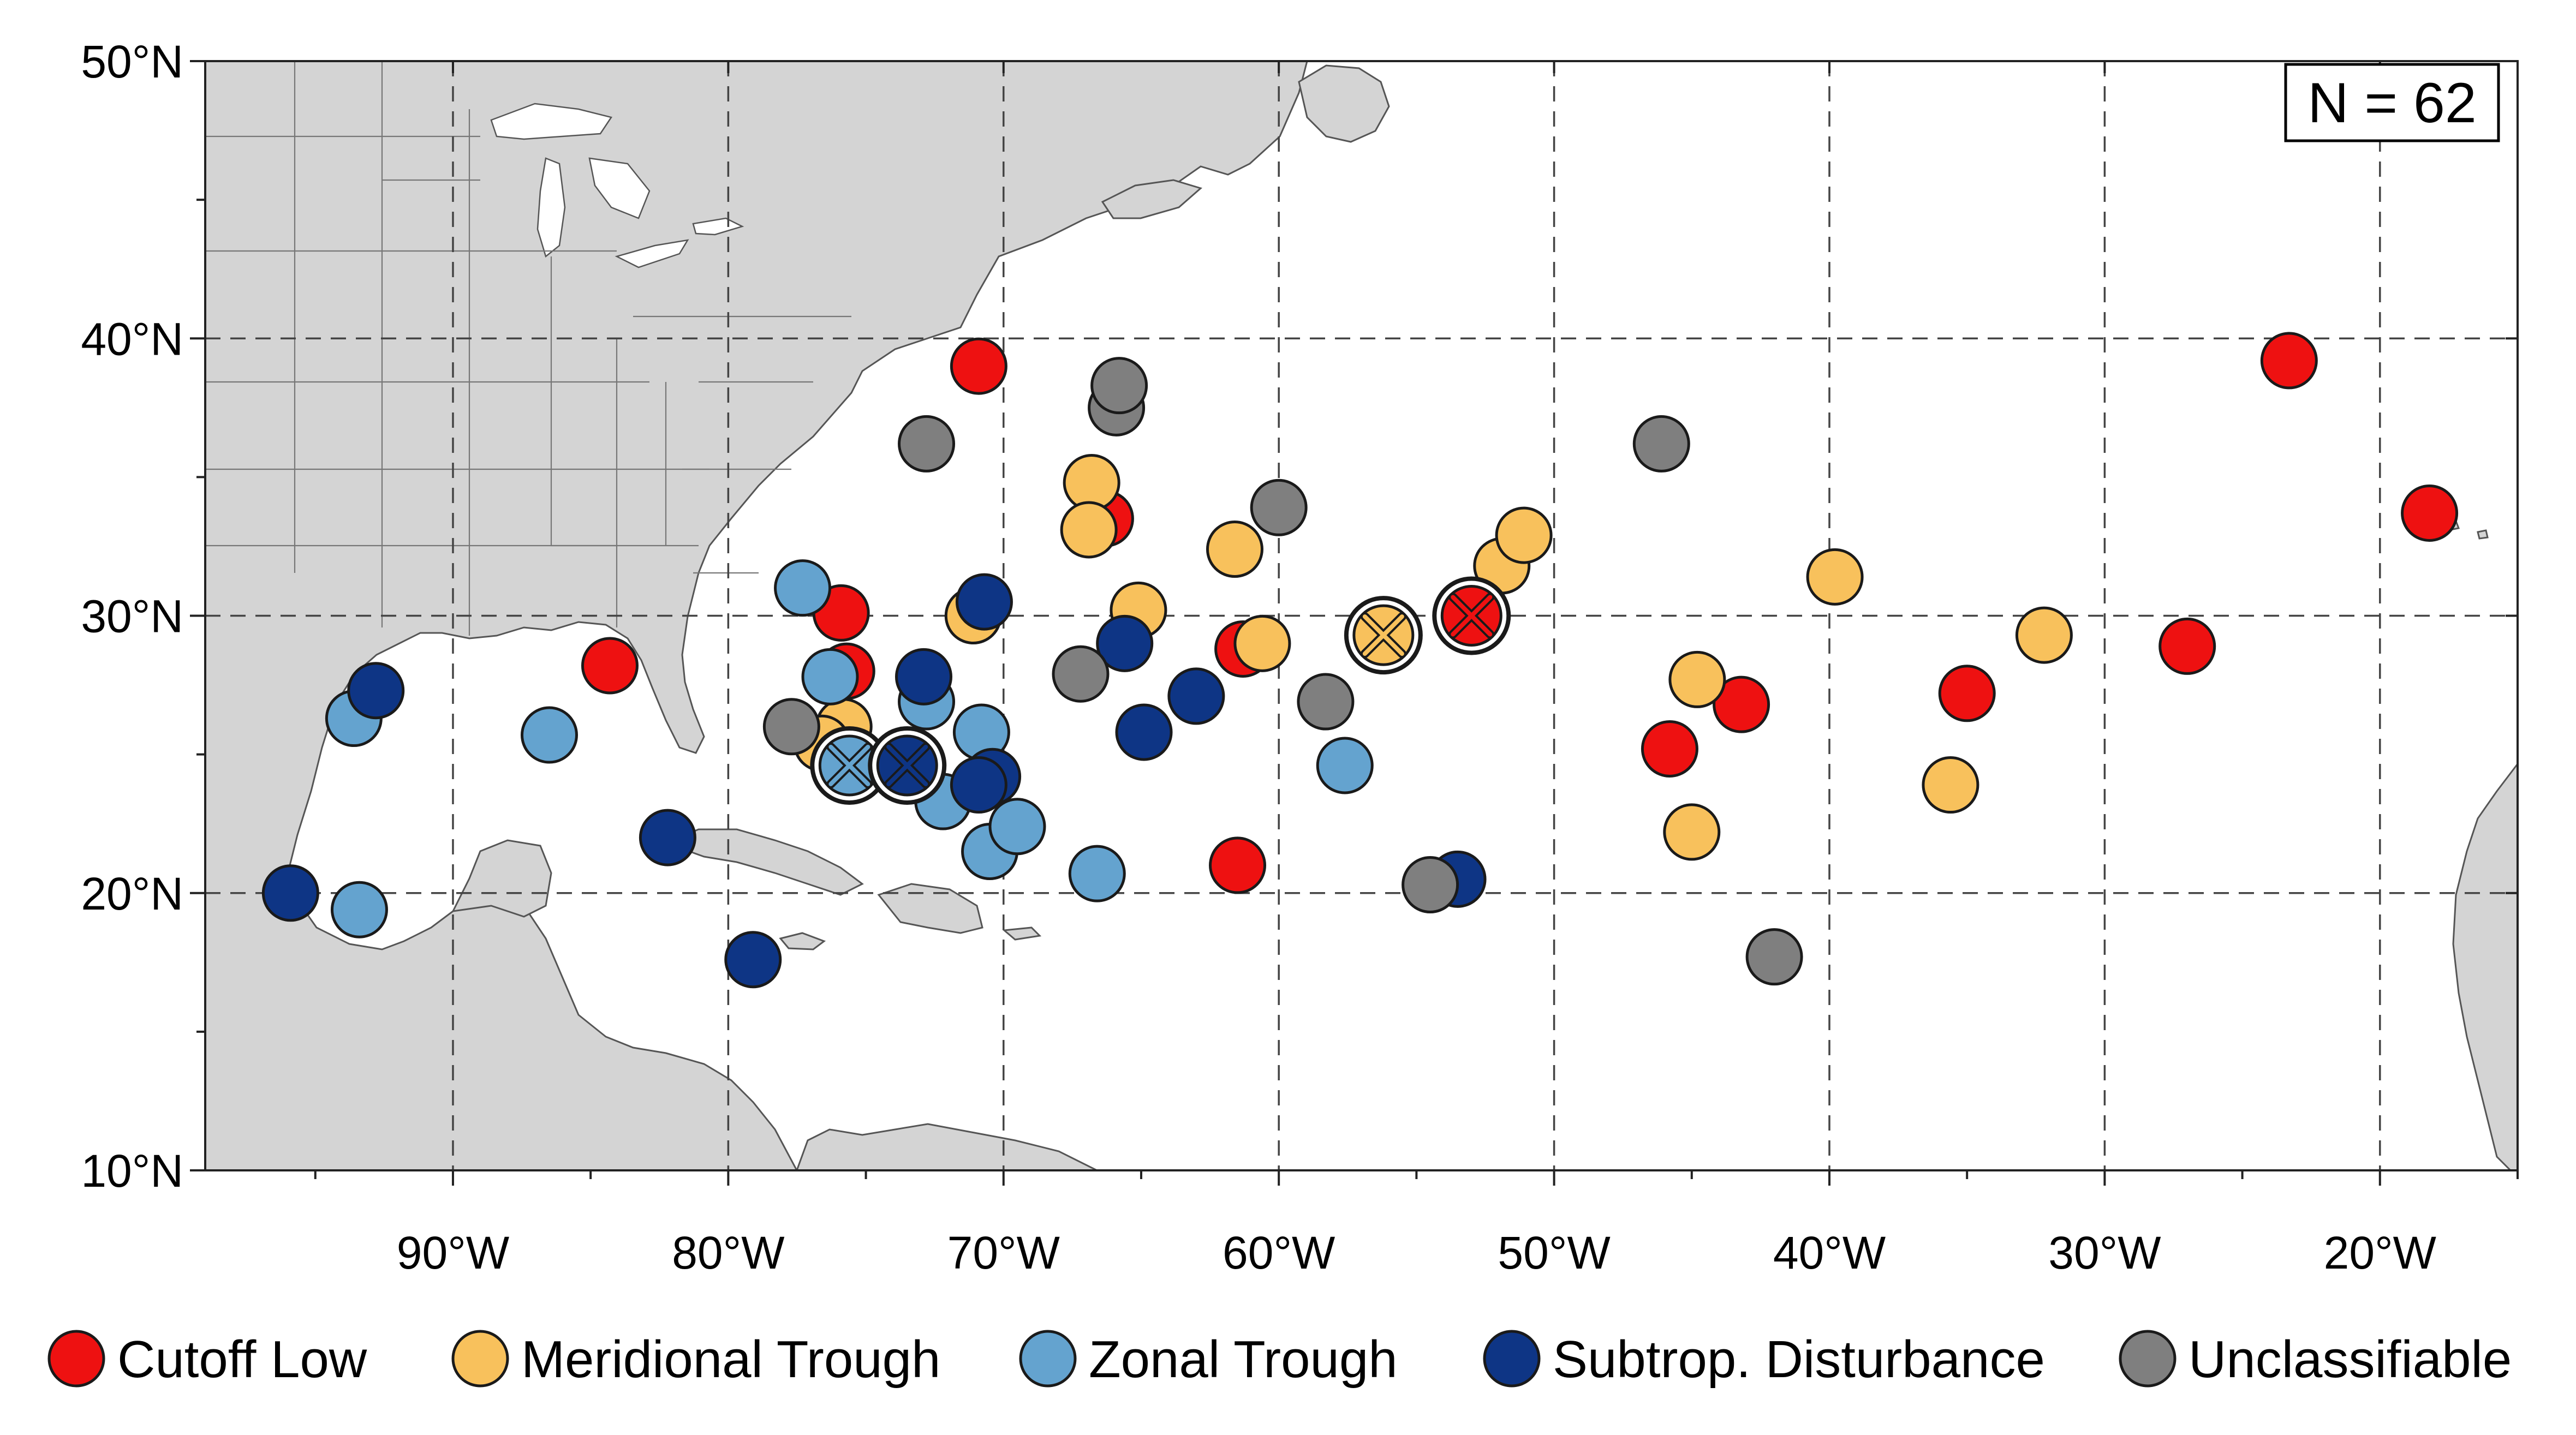  What do you see at coordinates (907, 765) in the screenshot?
I see `composite-marker-subtrop` at bounding box center [907, 765].